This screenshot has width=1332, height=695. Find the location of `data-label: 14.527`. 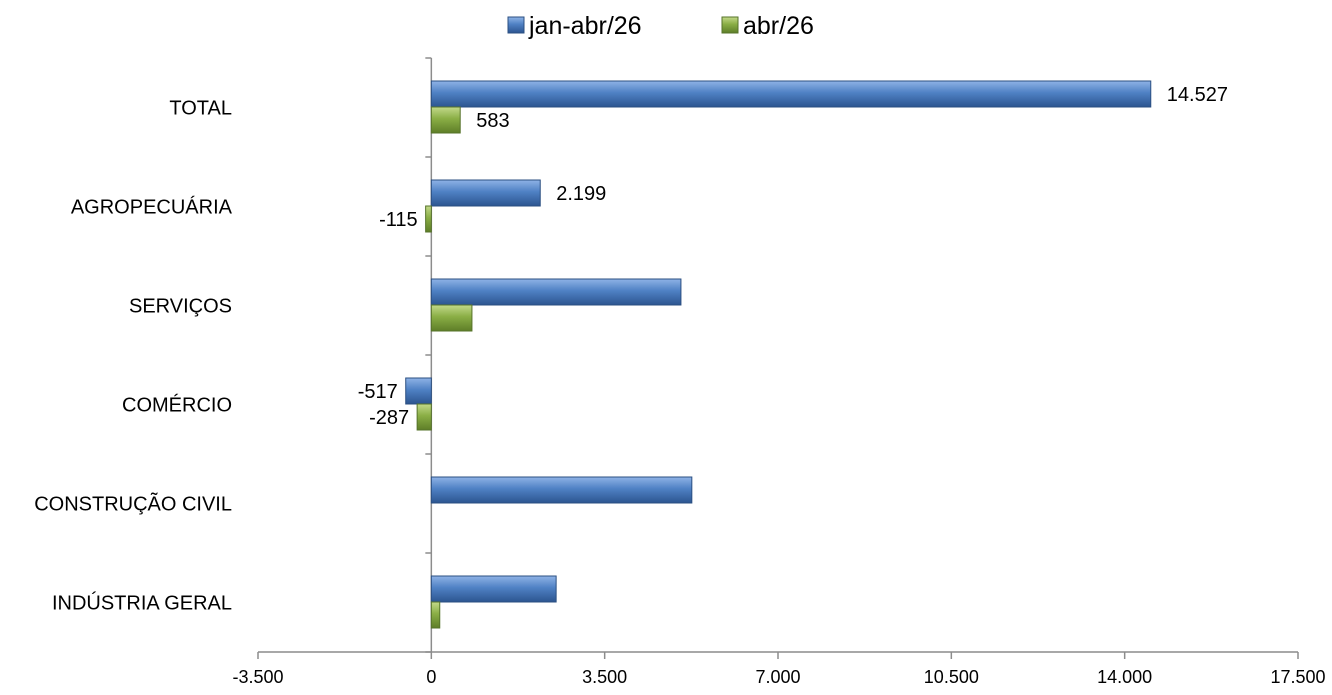

data-label: 14.527 is located at coordinates (1197, 95).